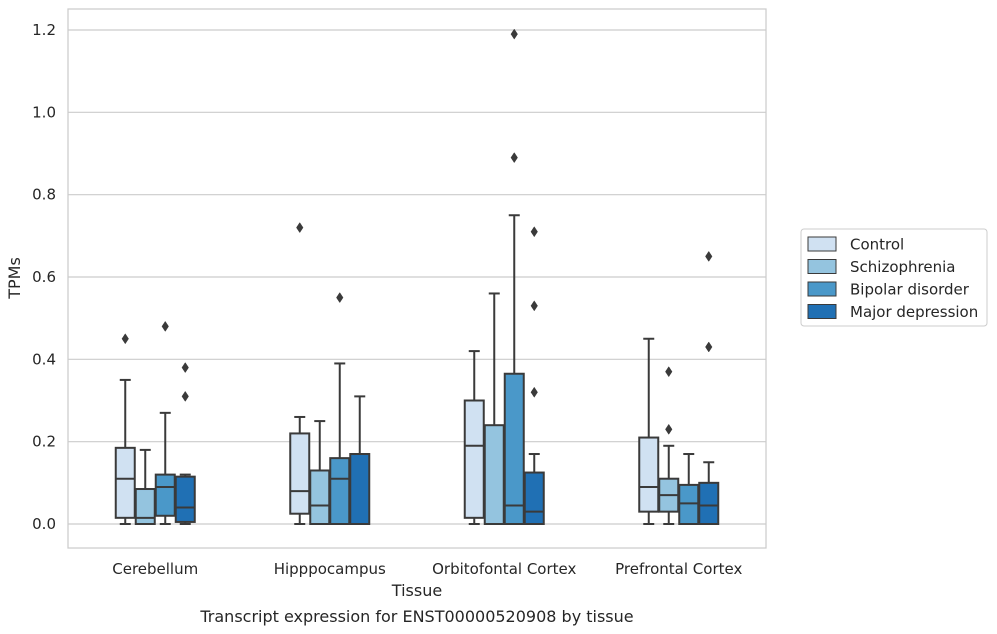 The image size is (997, 634). I want to click on y-axis-label: TPMs, so click(14, 278).